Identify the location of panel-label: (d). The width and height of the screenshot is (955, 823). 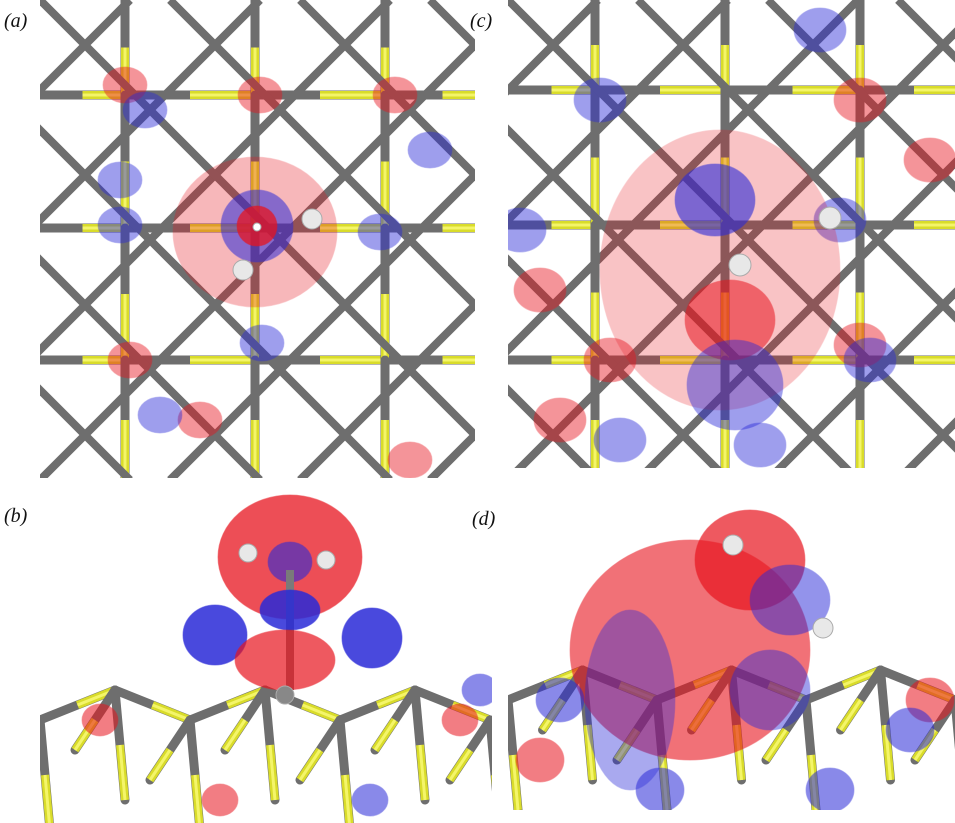
(484, 519).